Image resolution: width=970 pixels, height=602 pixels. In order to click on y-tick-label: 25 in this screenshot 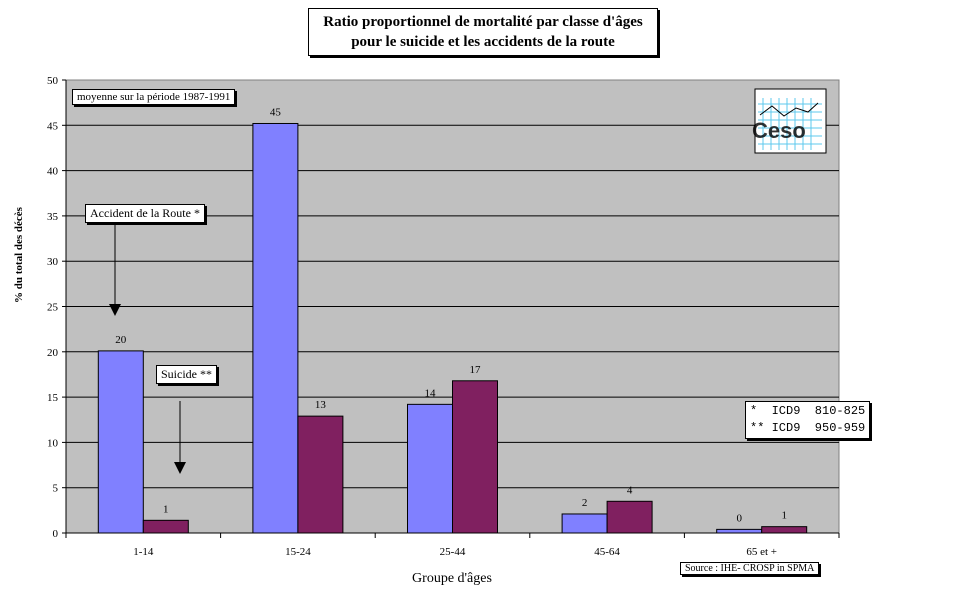, I will do `click(53, 308)`.